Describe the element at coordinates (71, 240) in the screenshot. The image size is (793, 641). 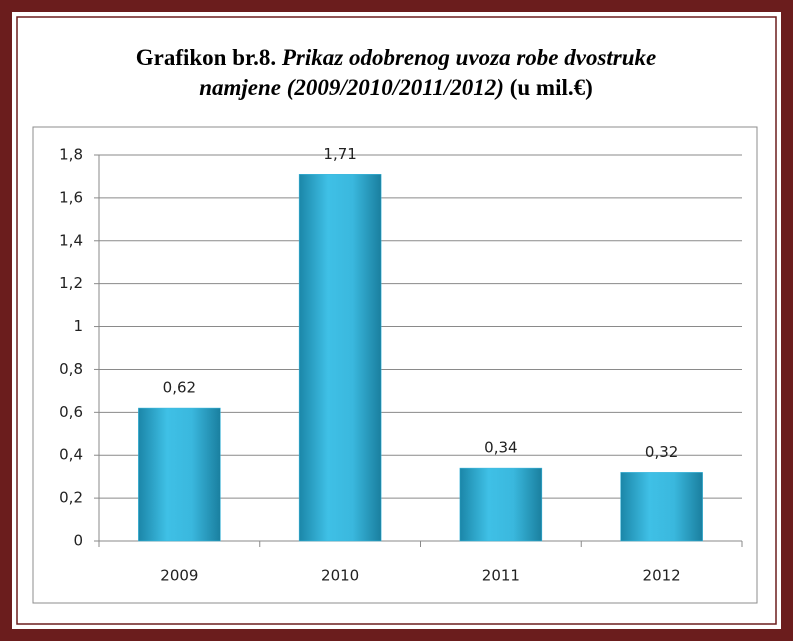
I see `y-tick-label: 1,4` at that location.